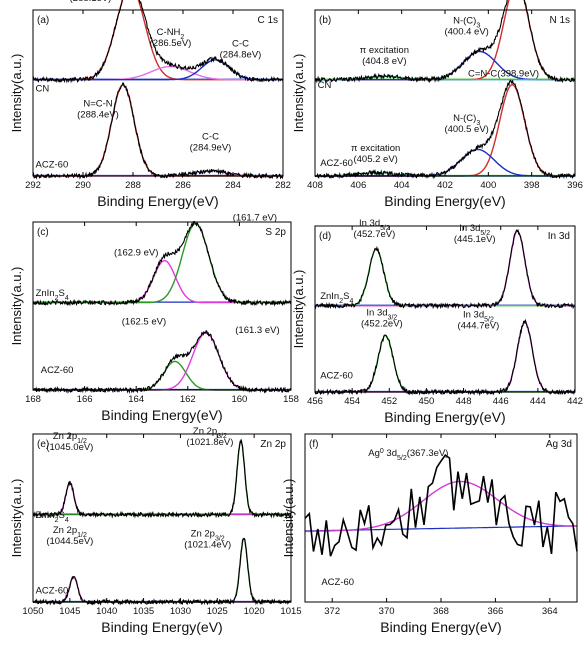  I want to click on peak-annotation: Zn 2p1/2, so click(70, 438).